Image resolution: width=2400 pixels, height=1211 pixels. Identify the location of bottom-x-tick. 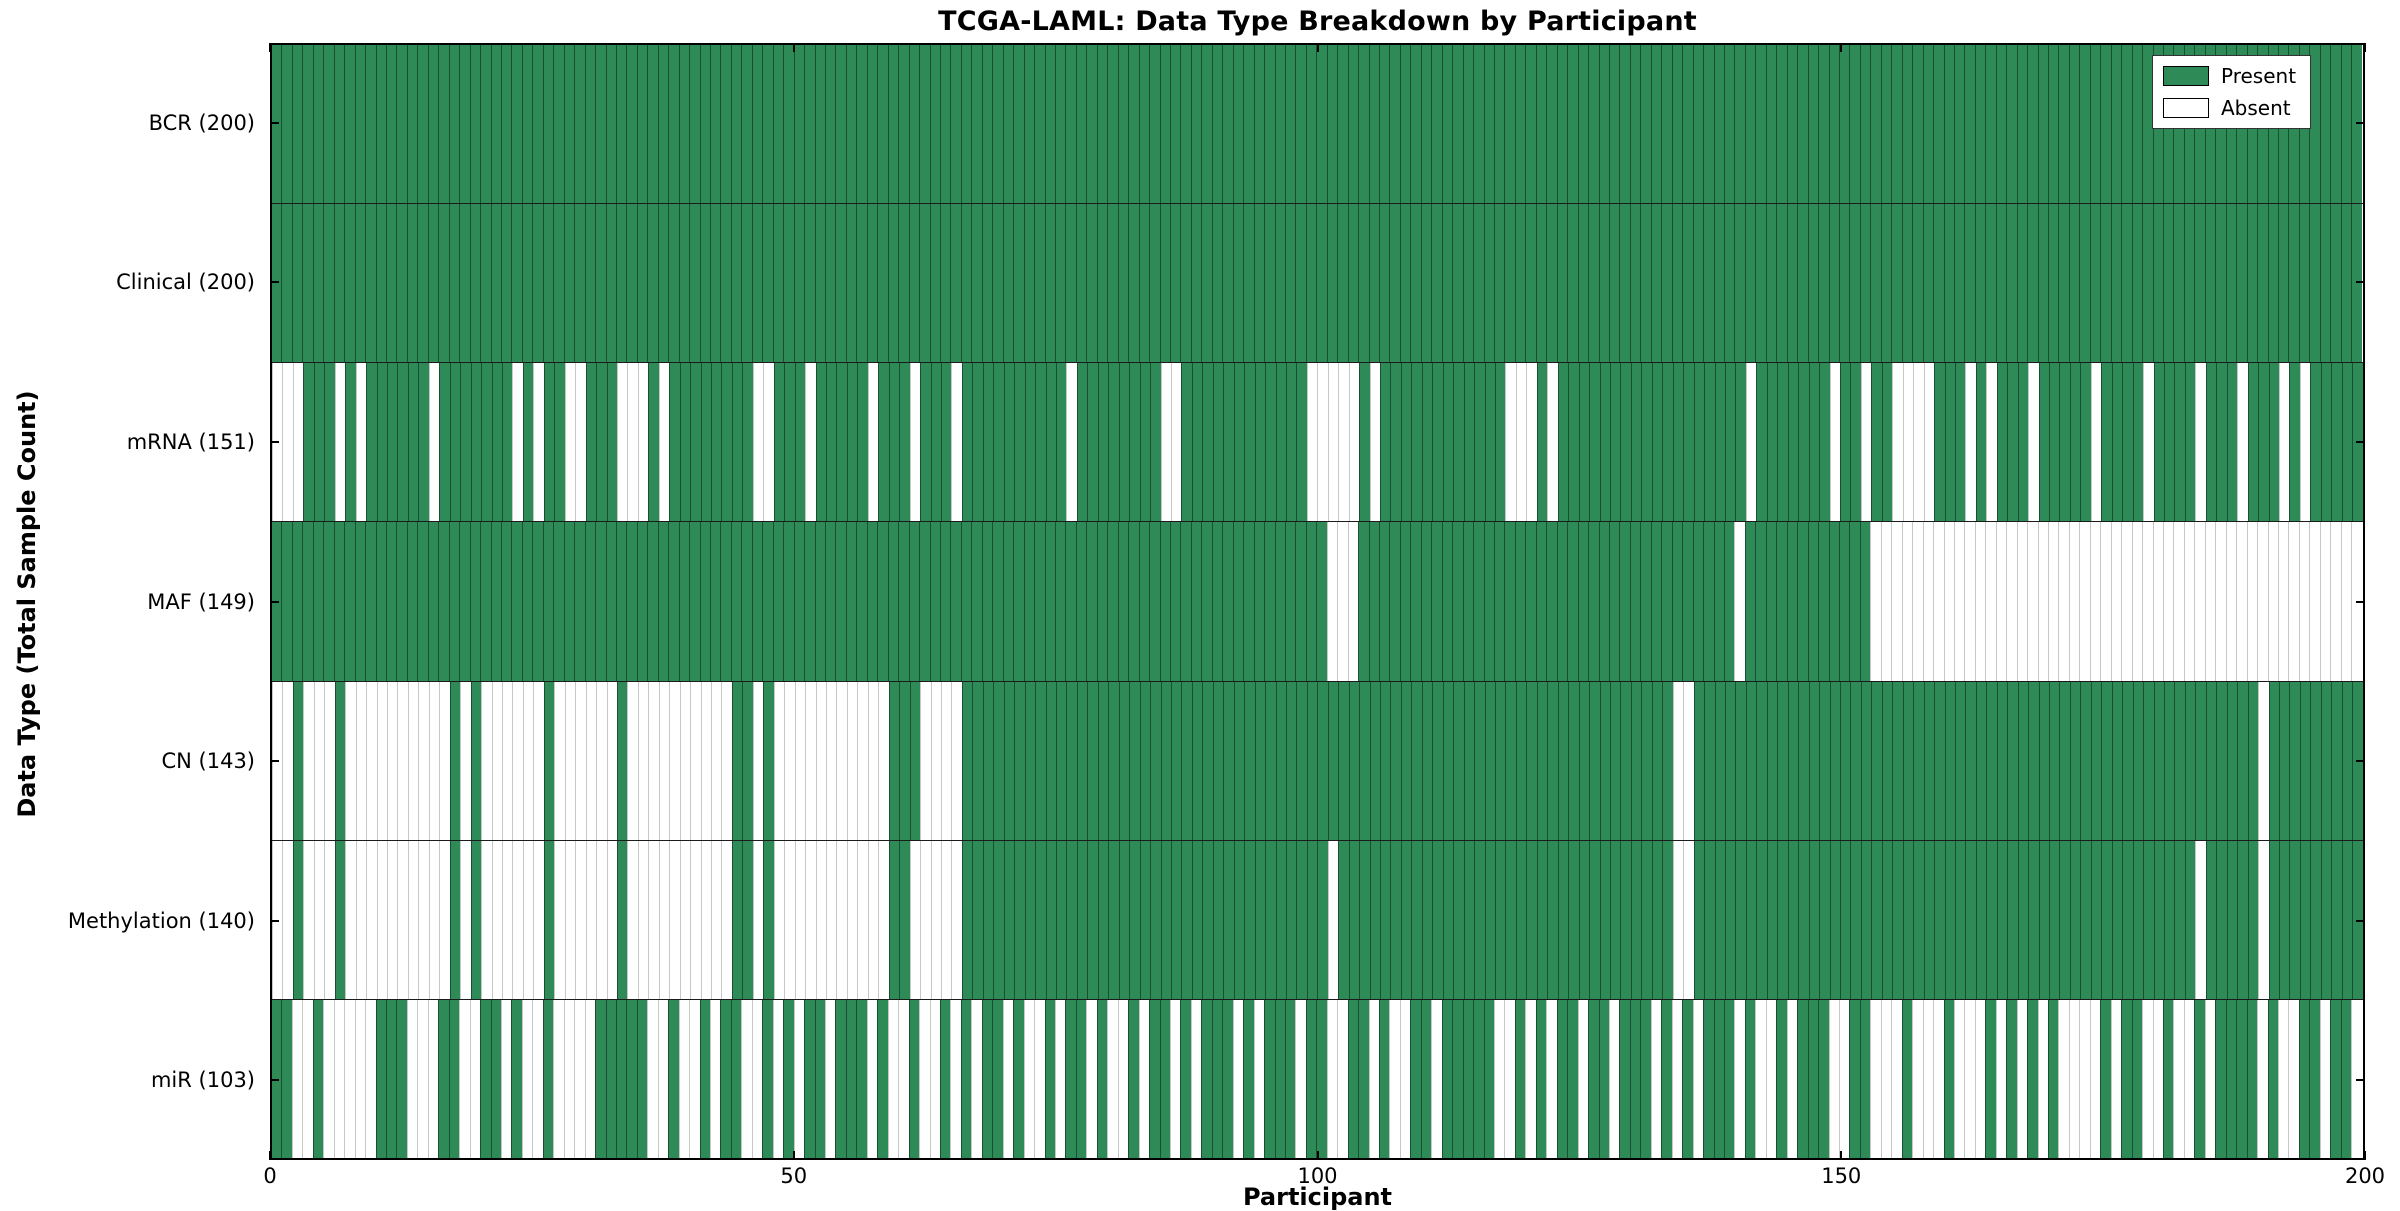
(2365, 1155).